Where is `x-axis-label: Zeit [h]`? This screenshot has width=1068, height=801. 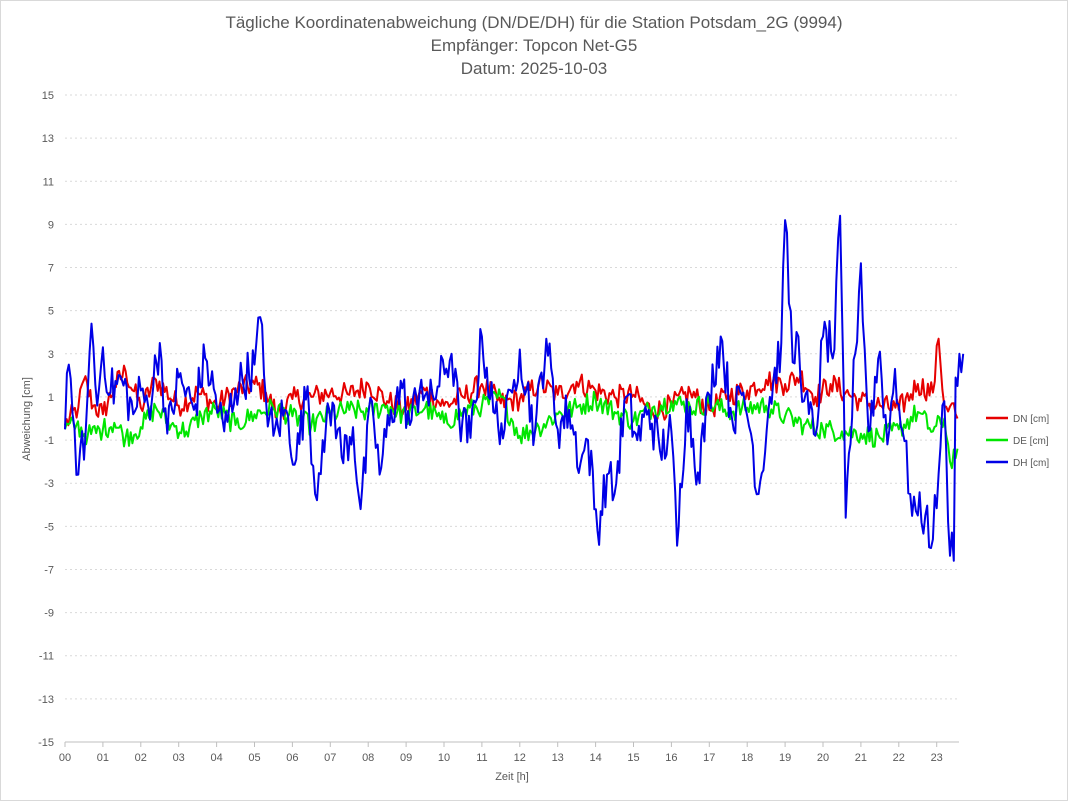 x-axis-label: Zeit [h] is located at coordinates (512, 777).